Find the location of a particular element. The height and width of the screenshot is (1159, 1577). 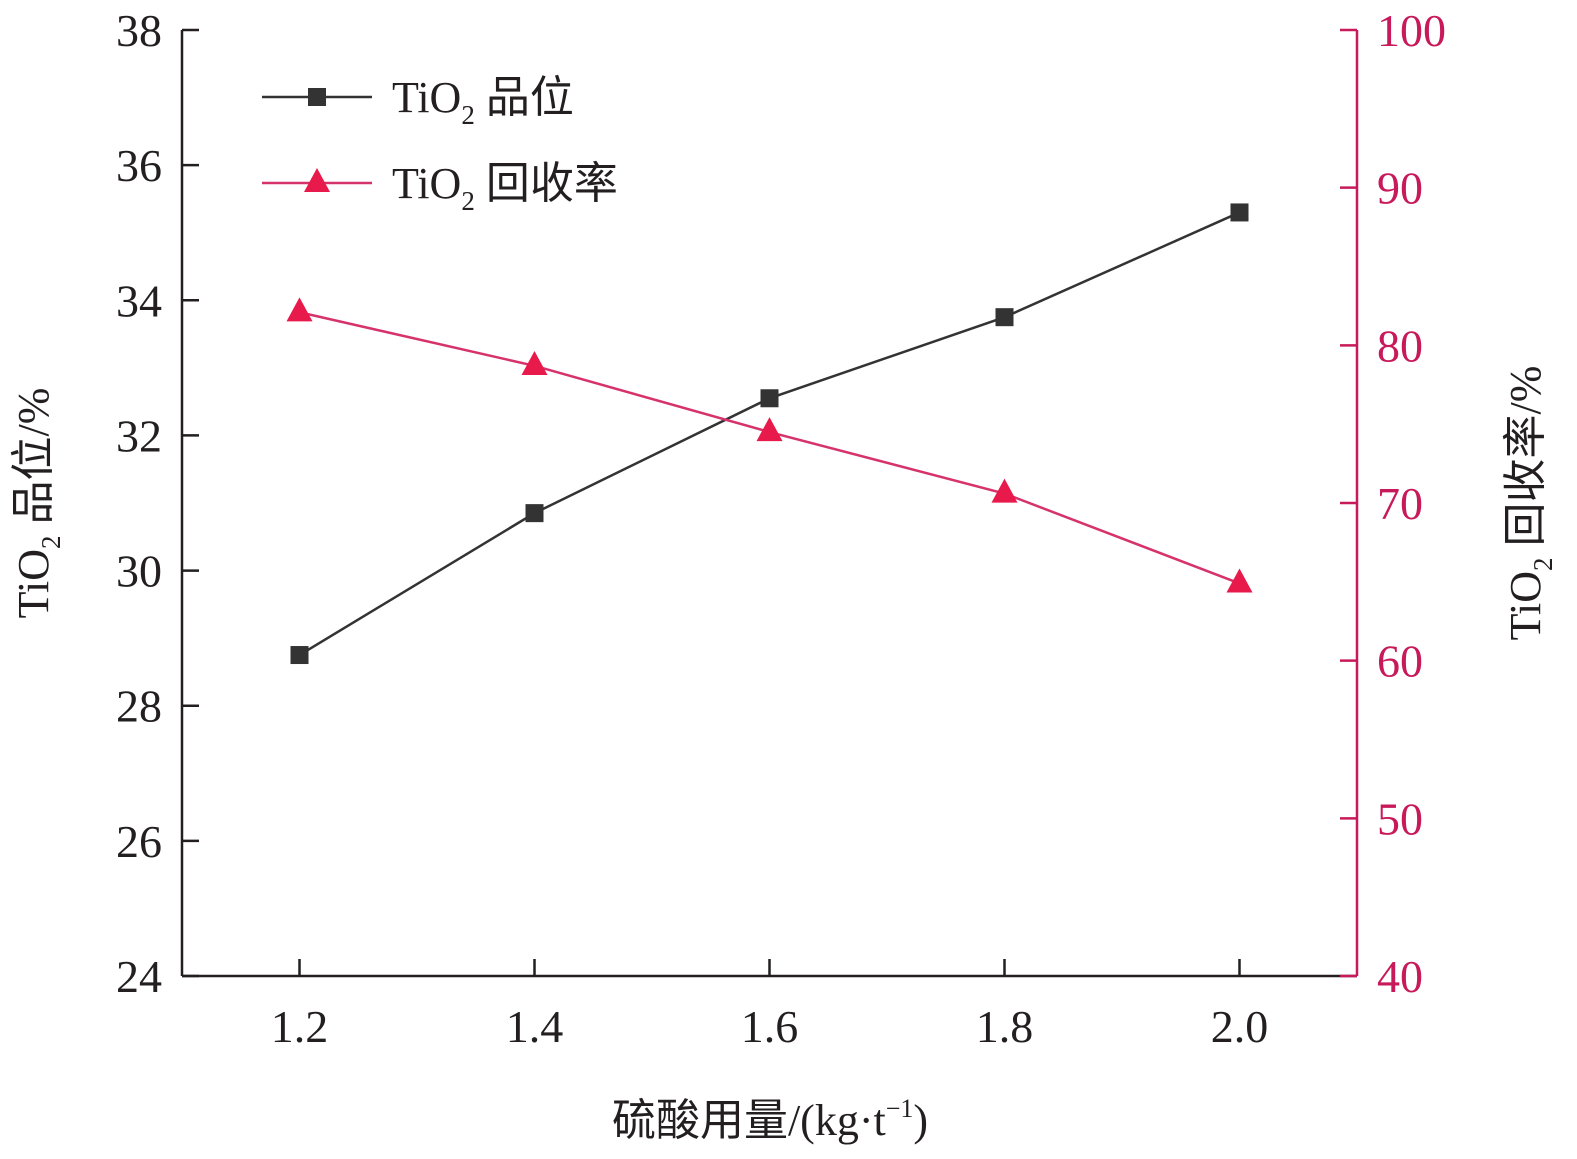

left-y-tick-label: 36 is located at coordinates (139, 165).